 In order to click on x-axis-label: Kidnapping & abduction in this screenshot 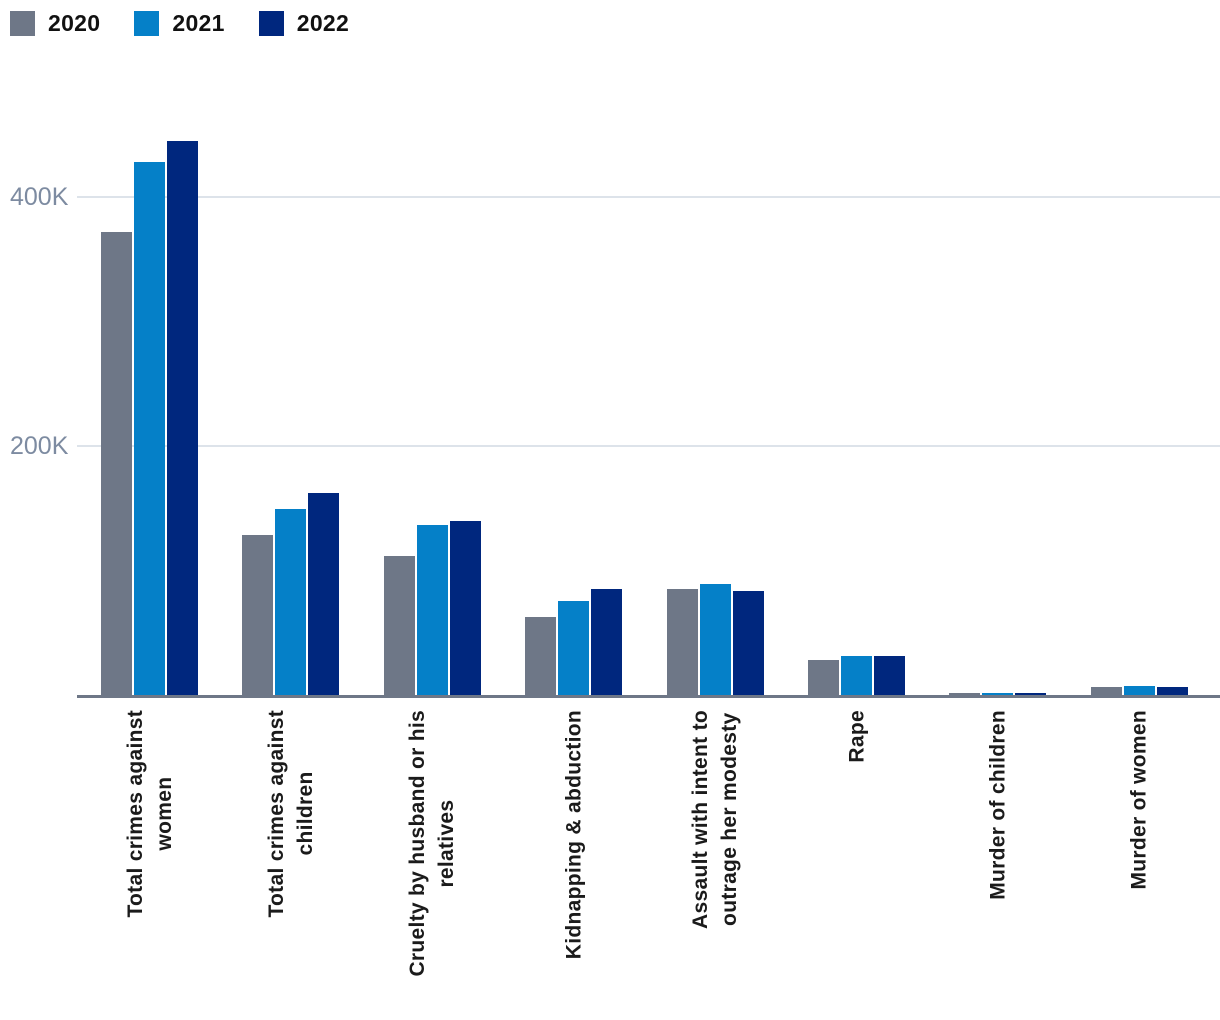, I will do `click(574, 835)`.